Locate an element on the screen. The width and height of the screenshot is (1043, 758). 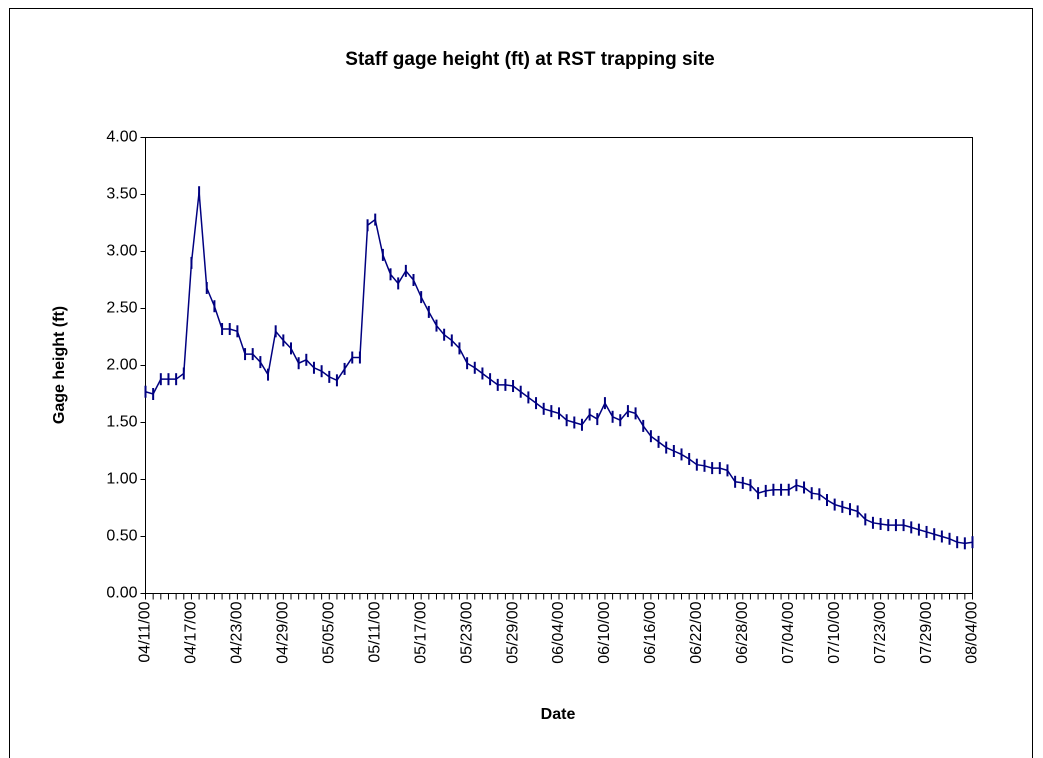
x-tick-label: 07/23/00 is located at coordinates (880, 632).